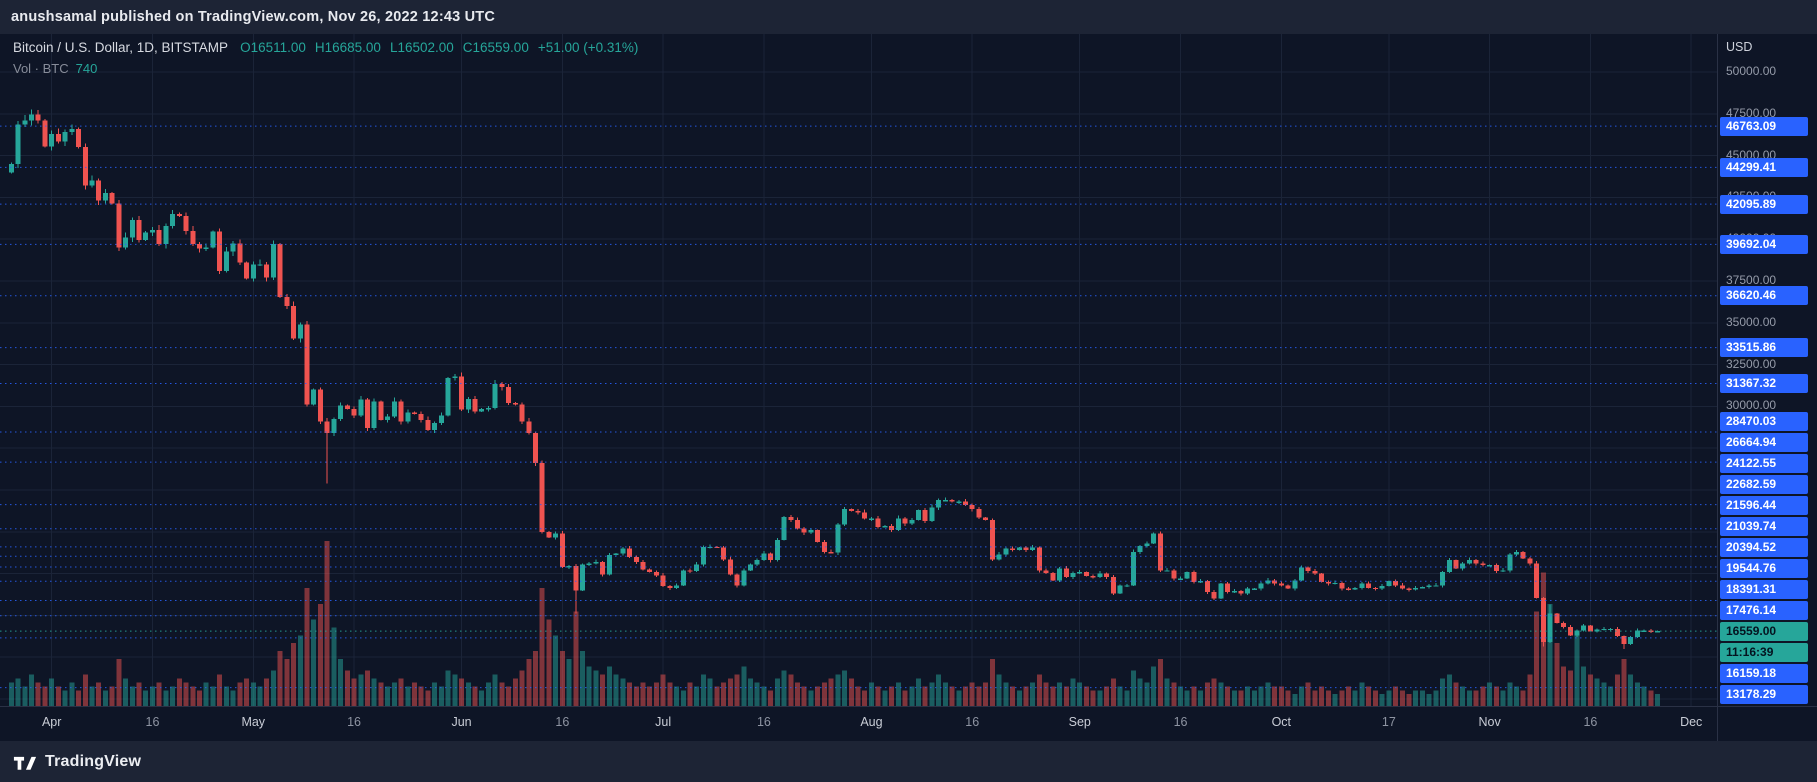  Describe the element at coordinates (1751, 112) in the screenshot. I see `price-tick-label: 47500.00` at that location.